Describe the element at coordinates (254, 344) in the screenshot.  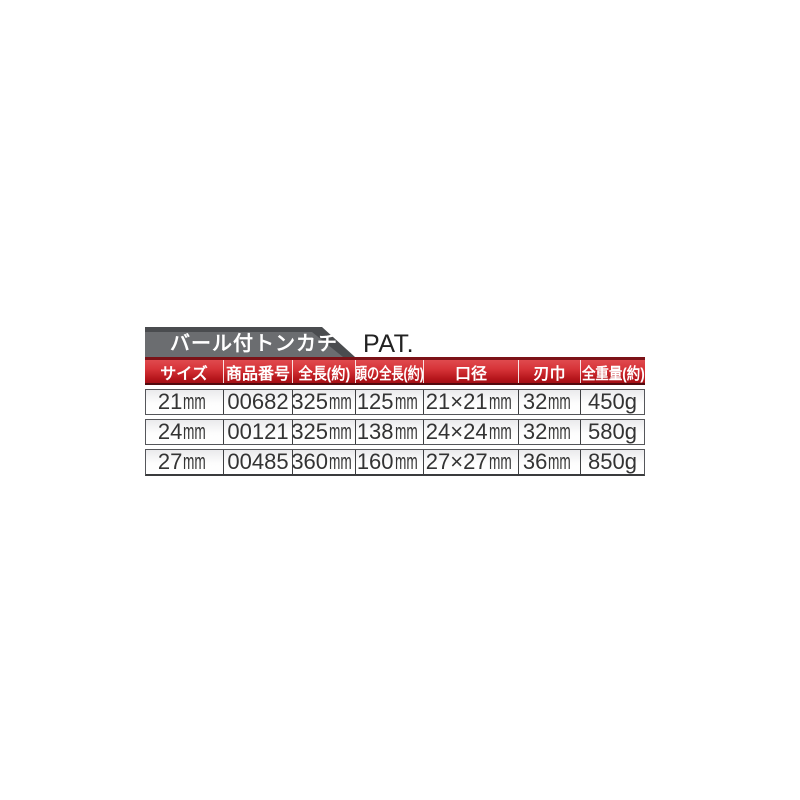
I see `product-title: バール付トンカチ` at that location.